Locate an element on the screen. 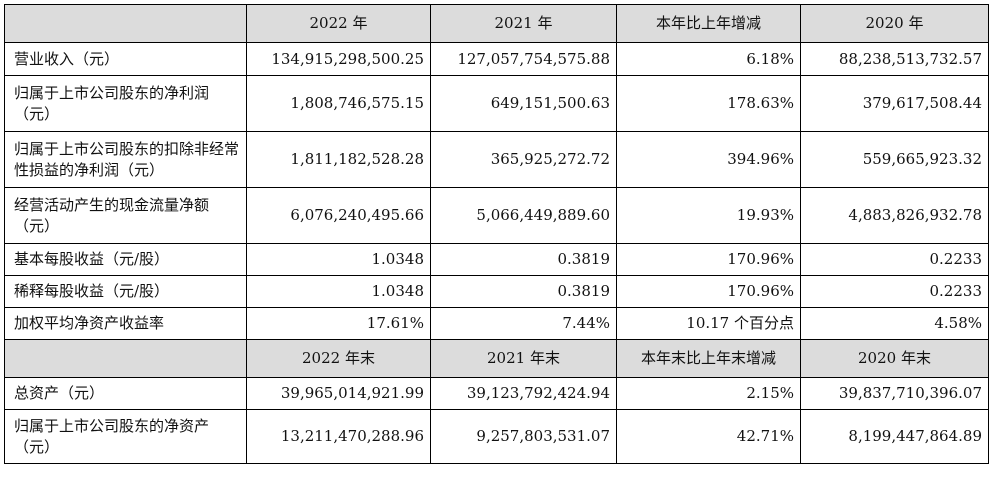  header-2020-end: 2020 年末 is located at coordinates (894, 358).